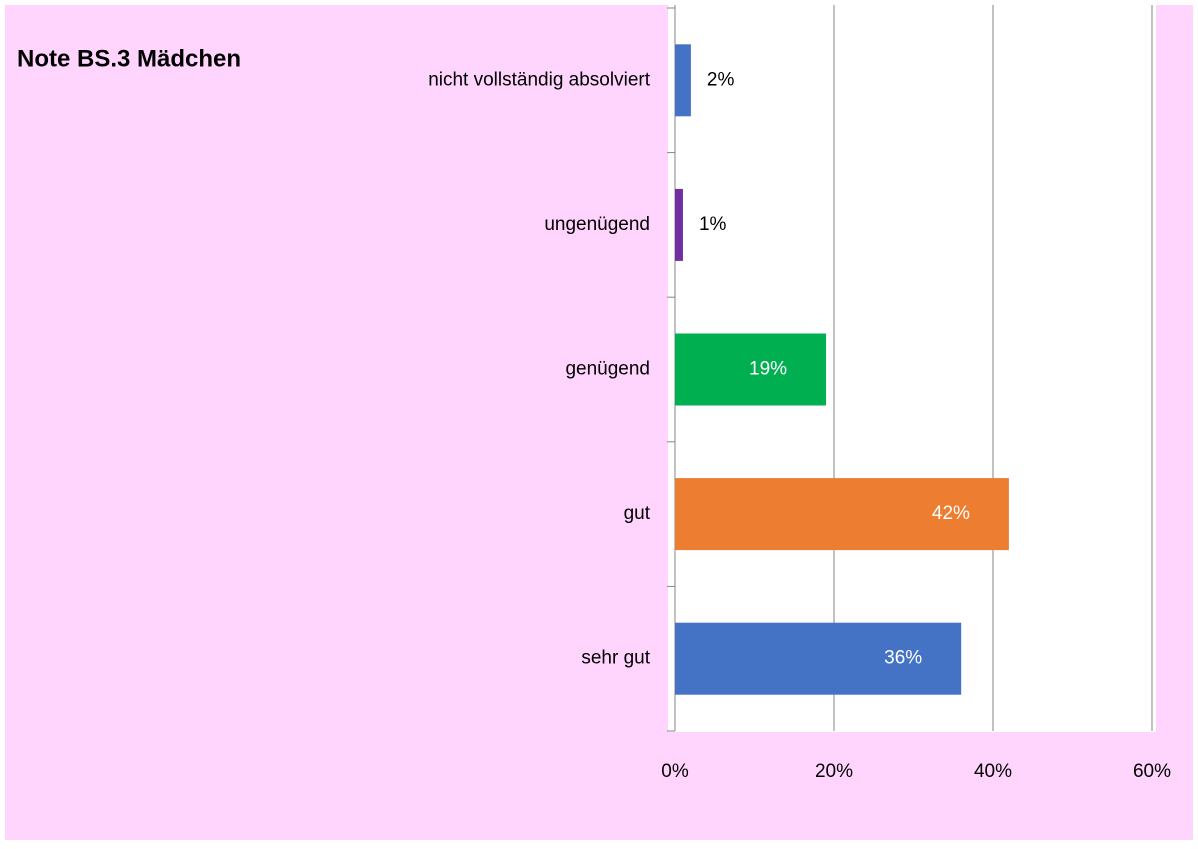 This screenshot has height=849, width=1198. What do you see at coordinates (713, 224) in the screenshot?
I see `data-label: 1%` at bounding box center [713, 224].